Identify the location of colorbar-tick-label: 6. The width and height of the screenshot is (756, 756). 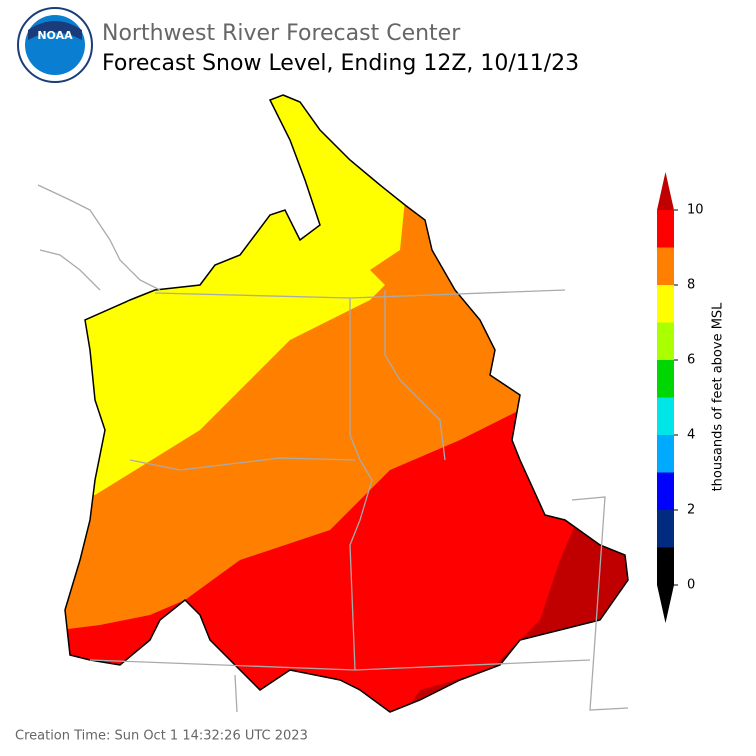
(691, 360).